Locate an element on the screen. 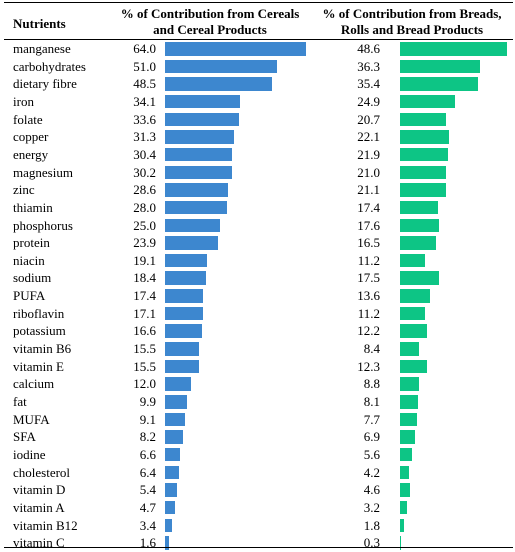 This screenshot has width=515, height=552. cereals-value: 18.4 is located at coordinates (144, 278).